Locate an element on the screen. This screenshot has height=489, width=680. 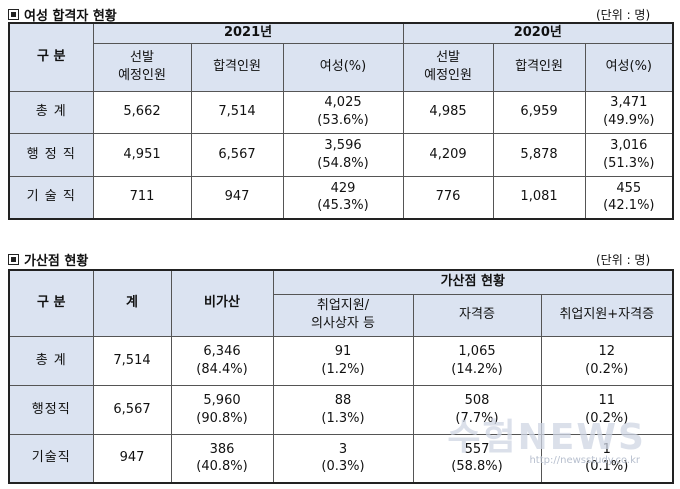
section2-unit: (단위 : 명) is located at coordinates (623, 260).